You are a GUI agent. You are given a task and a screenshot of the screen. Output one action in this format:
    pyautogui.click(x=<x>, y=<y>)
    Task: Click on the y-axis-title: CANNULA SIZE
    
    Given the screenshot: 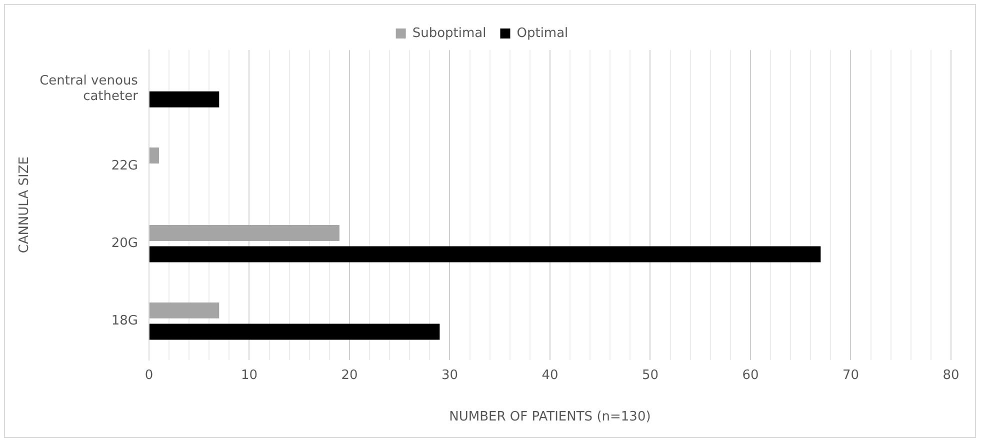 What is the action you would take?
    pyautogui.click(x=24, y=205)
    